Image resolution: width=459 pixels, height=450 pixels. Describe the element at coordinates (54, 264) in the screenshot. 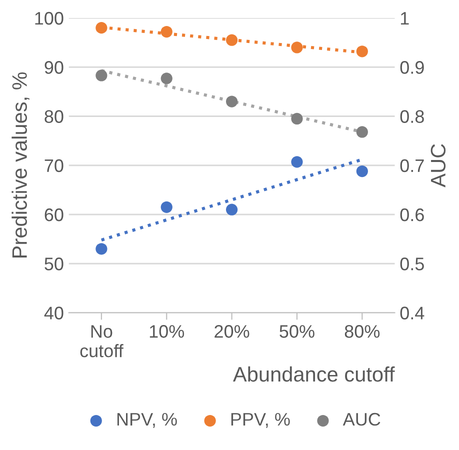

I see `y-tick-label: 50` at that location.